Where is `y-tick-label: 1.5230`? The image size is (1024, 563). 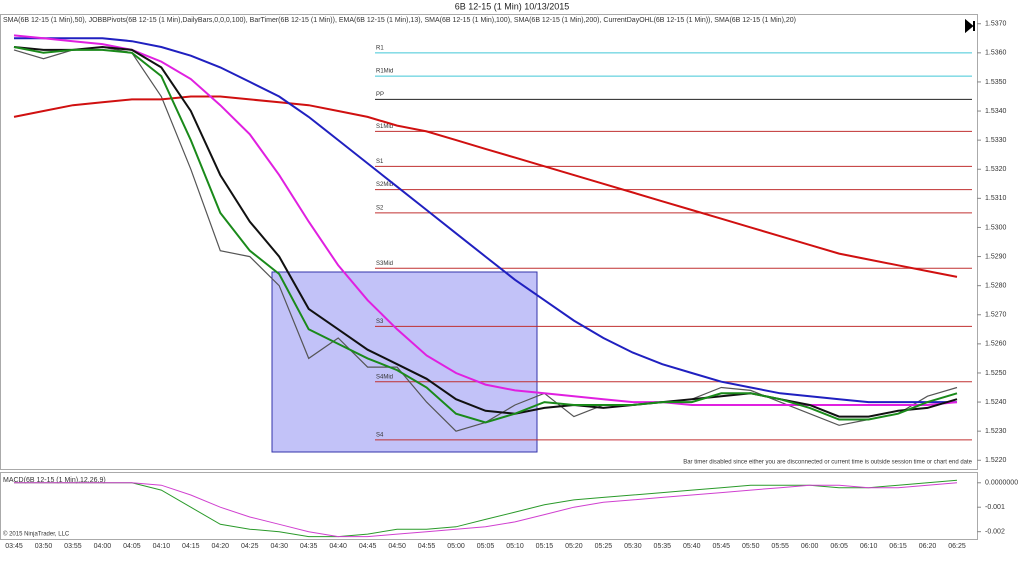 y-tick-label: 1.5230 is located at coordinates (996, 431).